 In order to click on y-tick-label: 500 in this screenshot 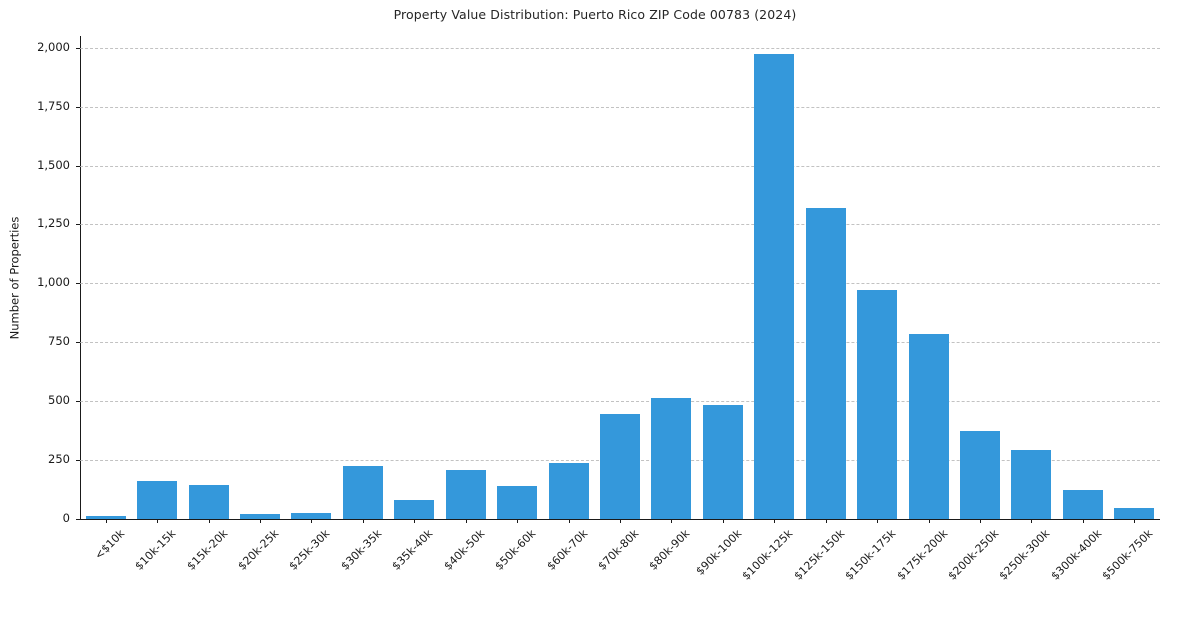, I will do `click(59, 400)`.